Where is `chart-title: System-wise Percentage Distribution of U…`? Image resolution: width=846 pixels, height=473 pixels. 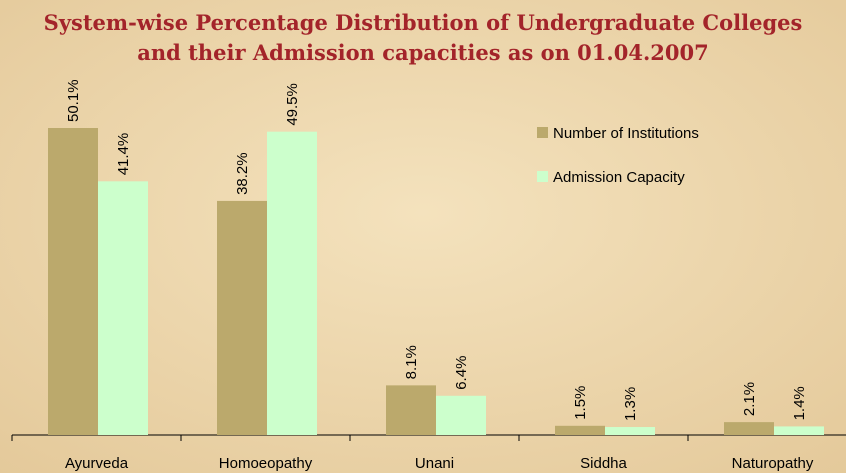 chart-title: System-wise Percentage Distribution of U… is located at coordinates (423, 22).